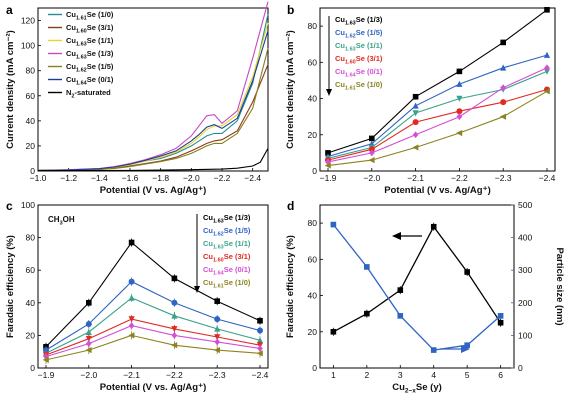 Image resolution: width=570 pixels, height=411 pixels. I want to click on d-ytick-label: 60, so click(313, 259).